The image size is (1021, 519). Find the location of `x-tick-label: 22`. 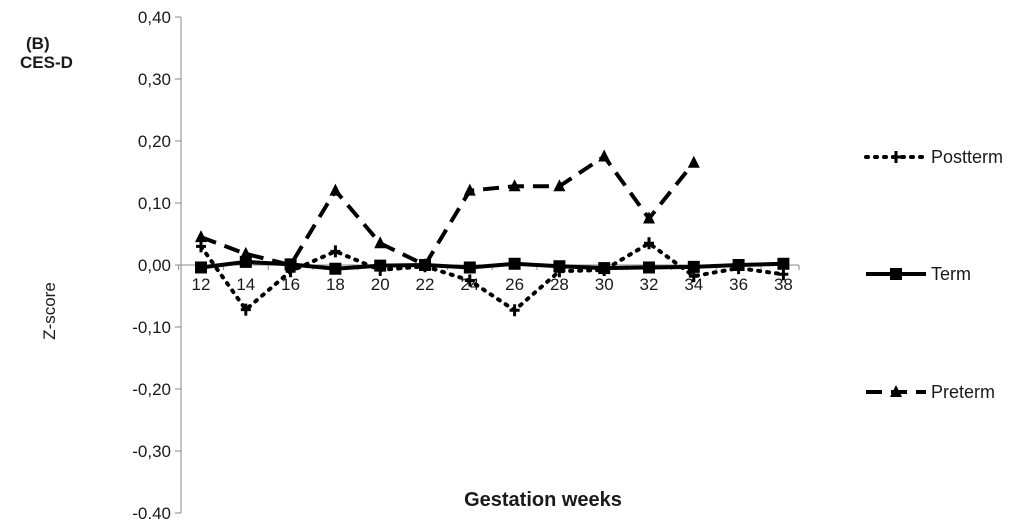

x-tick-label: 22 is located at coordinates (425, 284).